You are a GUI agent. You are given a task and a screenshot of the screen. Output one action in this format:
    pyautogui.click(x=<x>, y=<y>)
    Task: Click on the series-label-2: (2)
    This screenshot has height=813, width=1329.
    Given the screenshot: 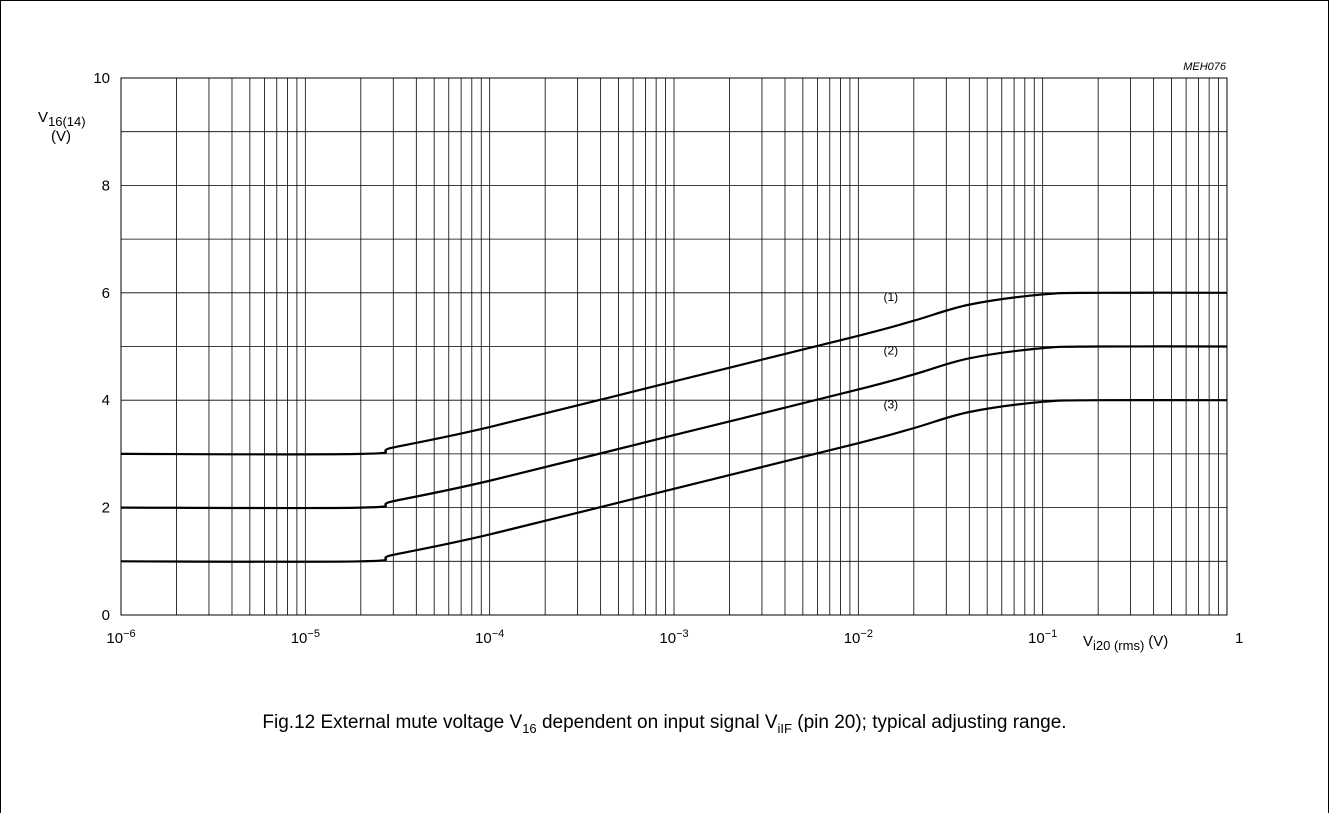 What is the action you would take?
    pyautogui.click(x=890, y=351)
    